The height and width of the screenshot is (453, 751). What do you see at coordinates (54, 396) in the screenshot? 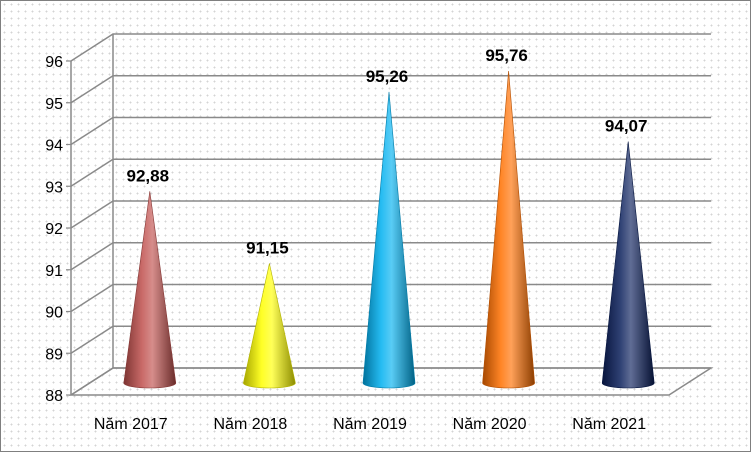
I see `y-tick-label: 88` at bounding box center [54, 396].